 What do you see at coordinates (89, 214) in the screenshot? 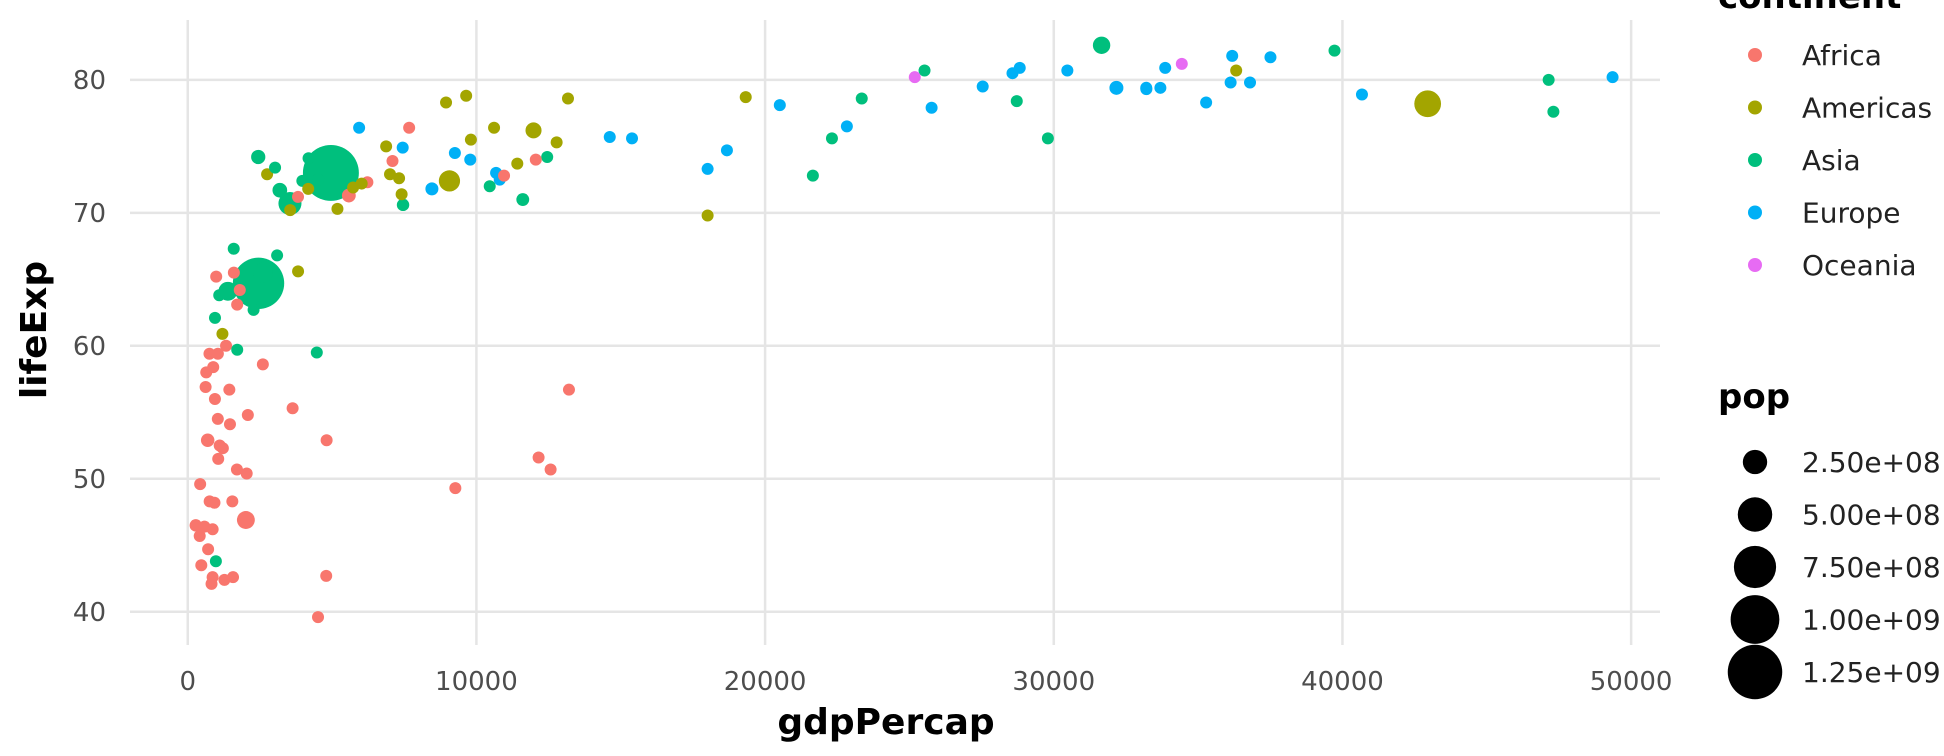
I see `y-tick-label: 70` at bounding box center [89, 214].